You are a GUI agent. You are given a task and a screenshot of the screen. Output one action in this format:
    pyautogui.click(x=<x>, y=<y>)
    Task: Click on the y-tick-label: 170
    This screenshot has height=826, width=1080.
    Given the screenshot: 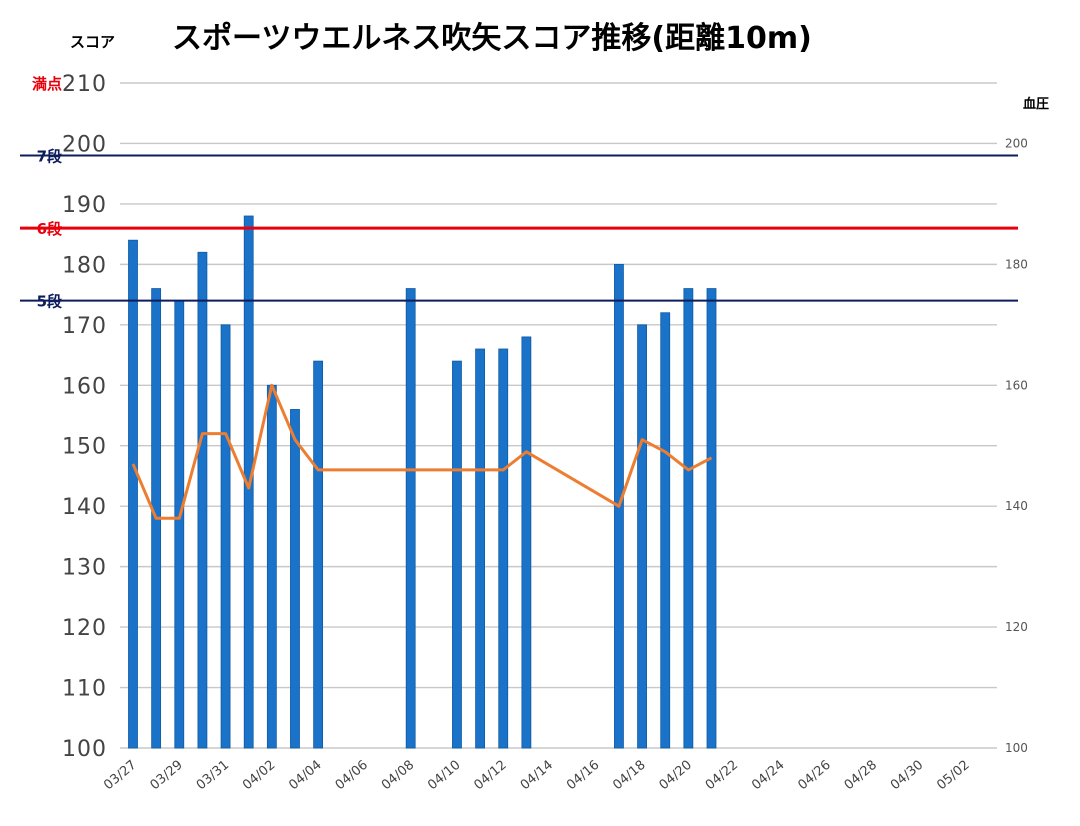 What is the action you would take?
    pyautogui.click(x=84, y=326)
    